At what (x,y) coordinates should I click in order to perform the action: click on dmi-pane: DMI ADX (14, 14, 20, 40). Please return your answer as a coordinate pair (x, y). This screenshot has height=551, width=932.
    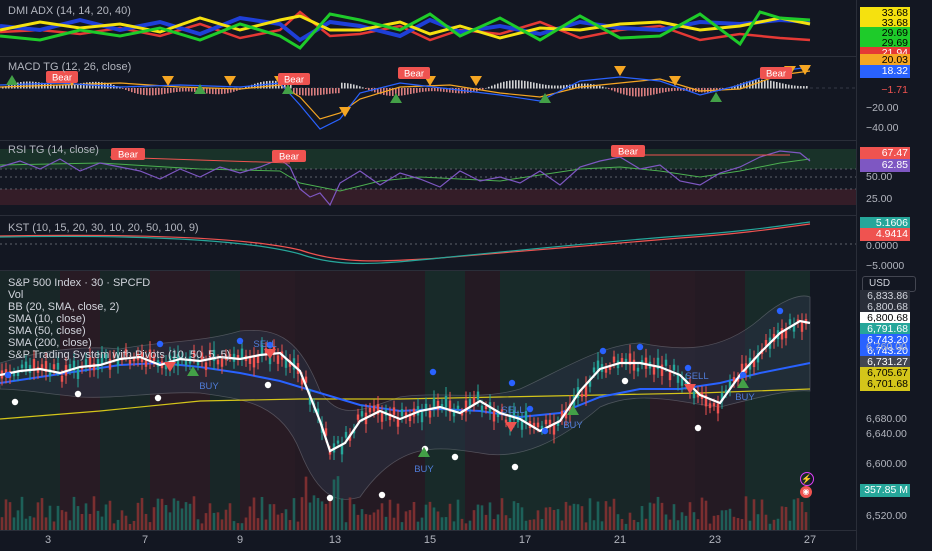
    Looking at the image, I should click on (428, 28).